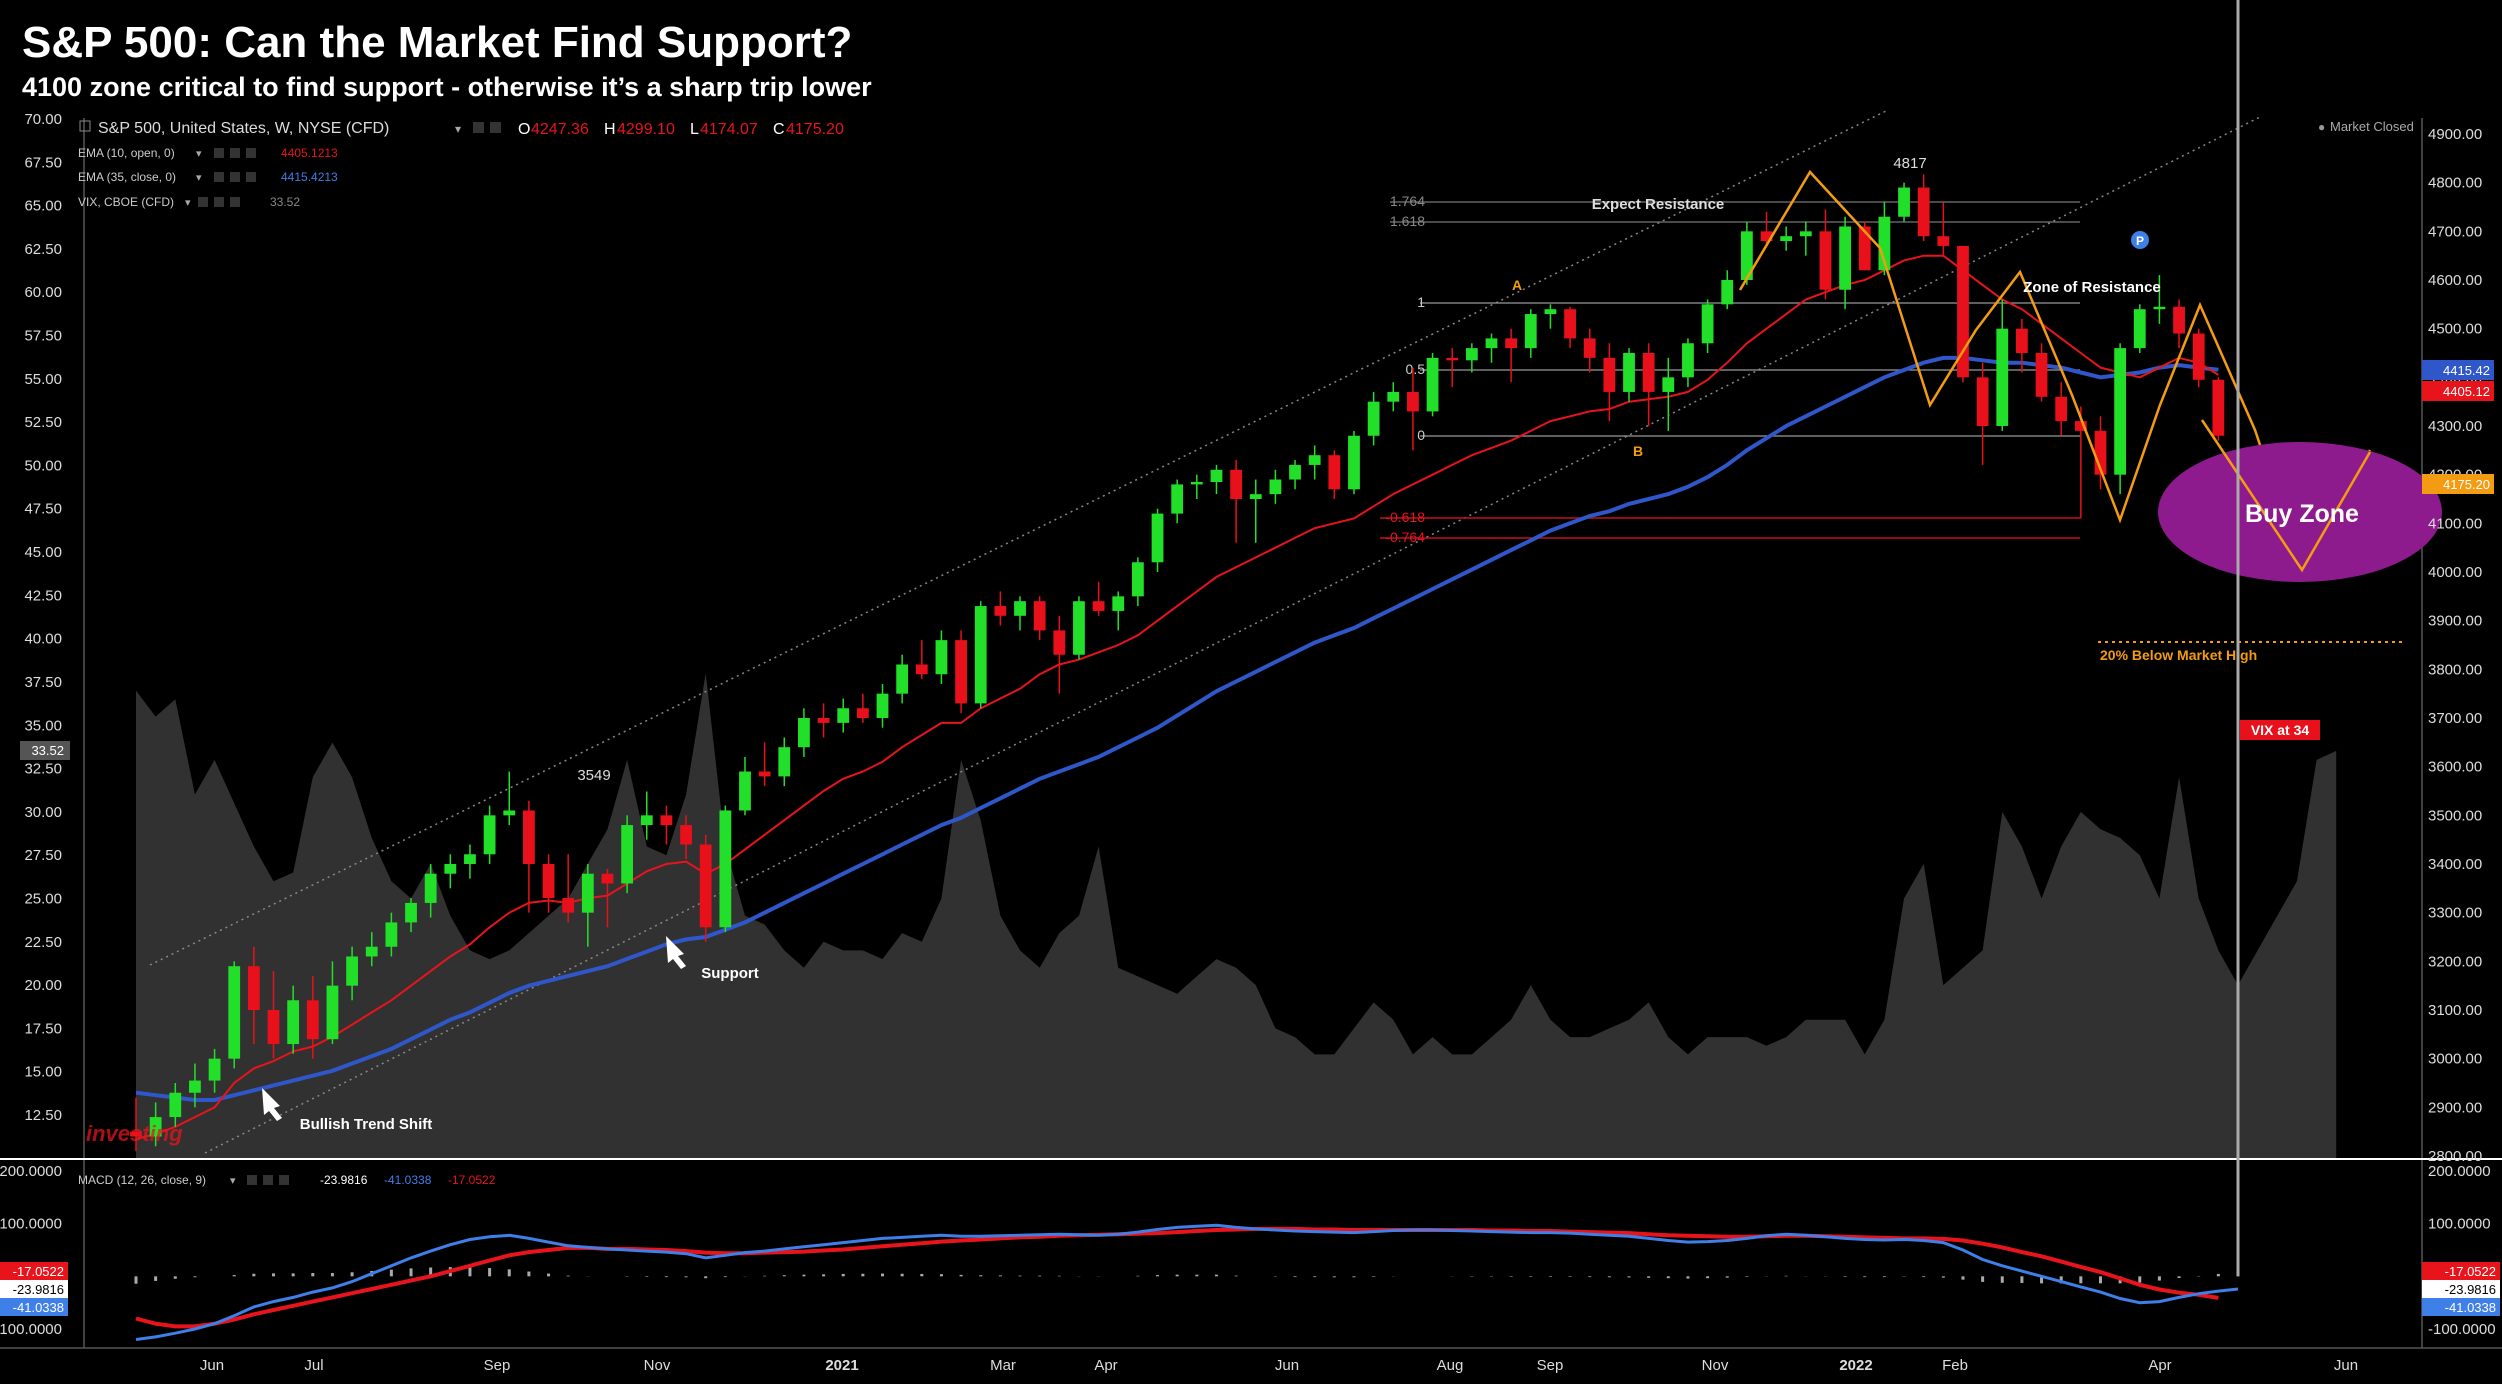 Image resolution: width=2502 pixels, height=1384 pixels. I want to click on close-price-tag, so click(2458, 484).